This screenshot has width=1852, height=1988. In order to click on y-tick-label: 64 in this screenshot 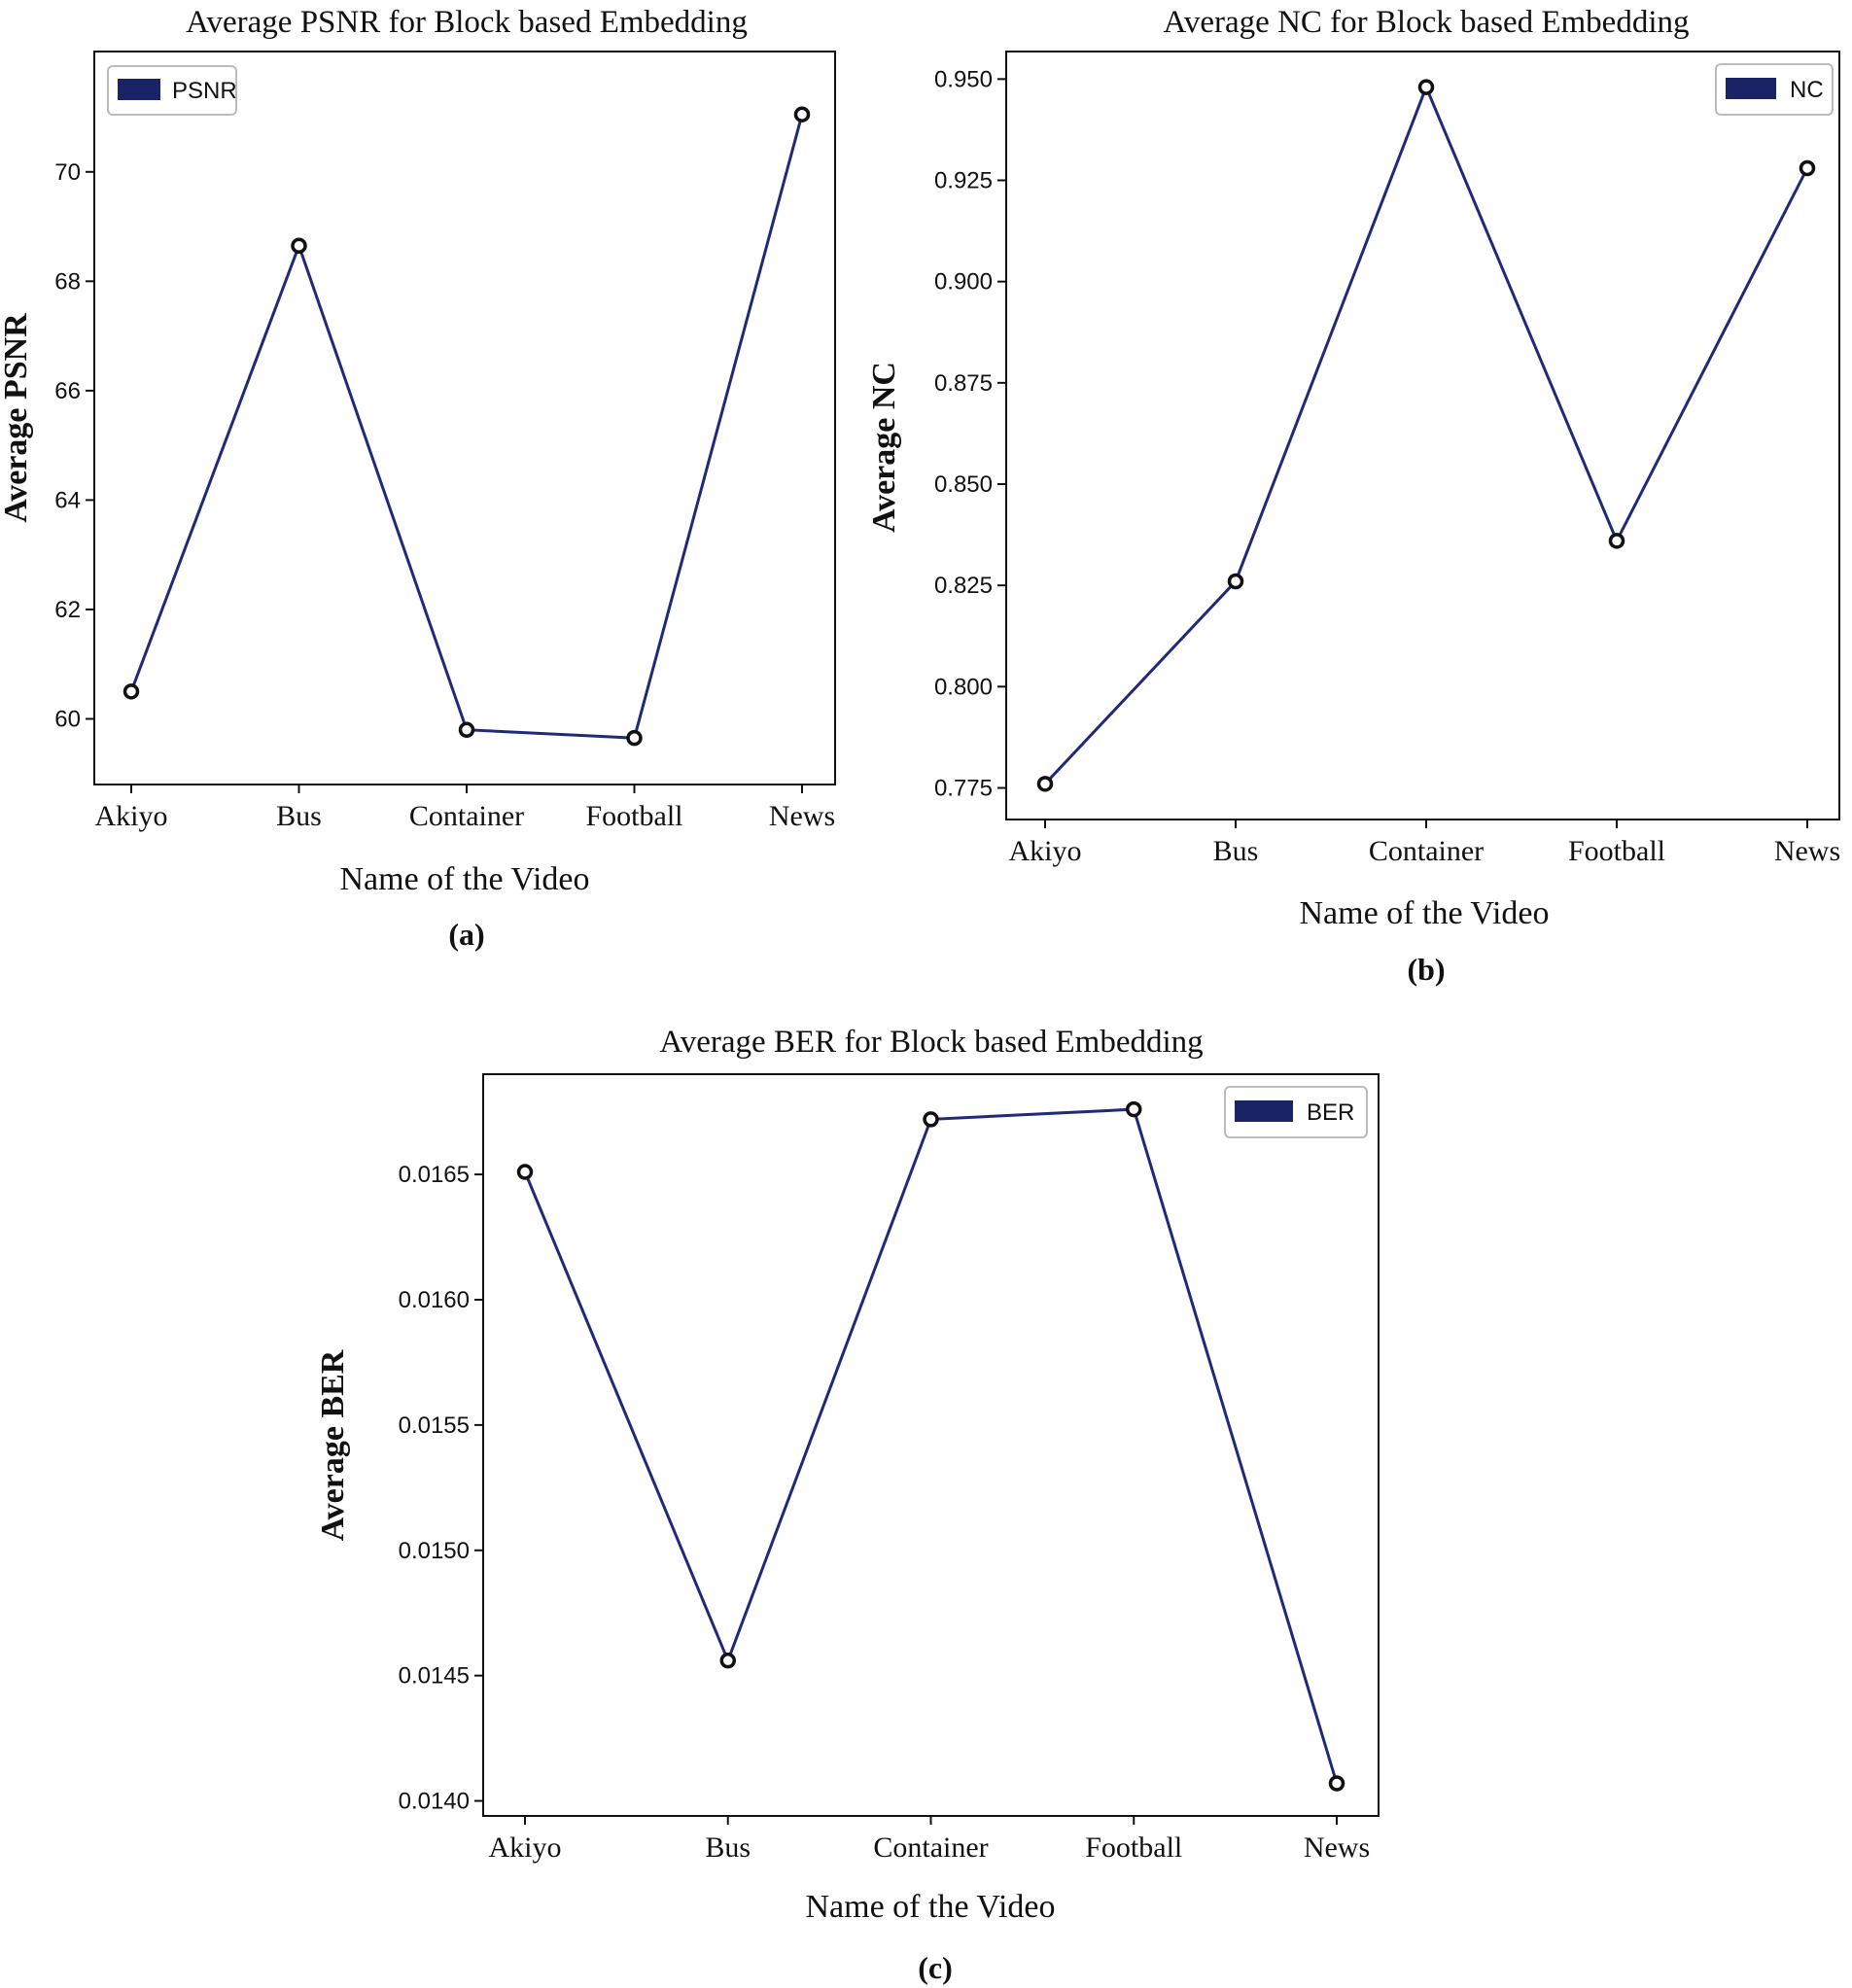, I will do `click(67, 500)`.